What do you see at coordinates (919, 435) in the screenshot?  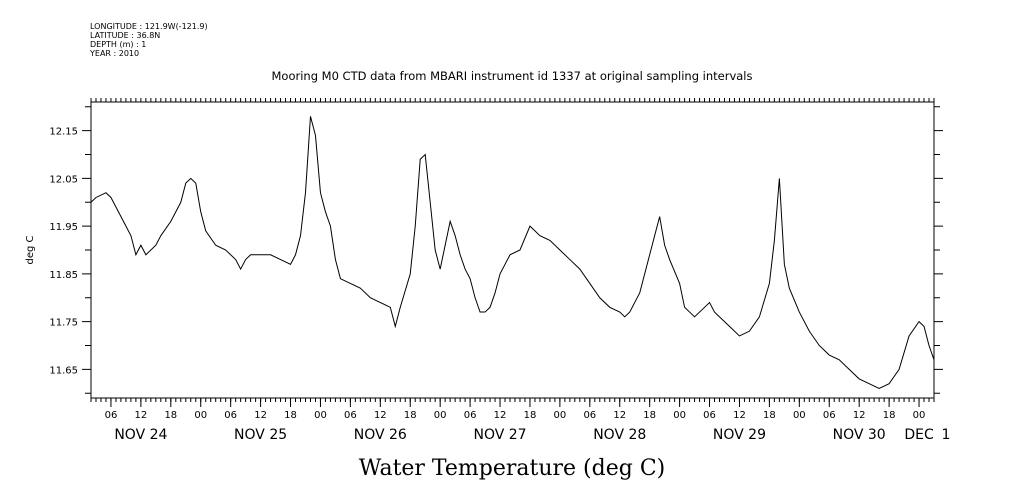 I see `day-label: DEC` at bounding box center [919, 435].